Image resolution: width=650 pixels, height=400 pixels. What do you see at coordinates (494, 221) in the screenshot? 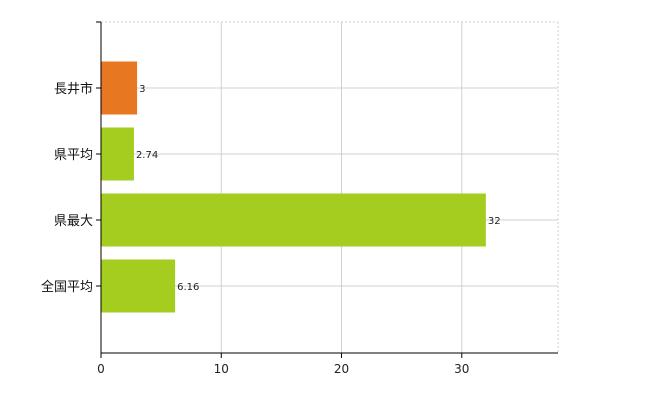
I see `data-label-2: 32` at bounding box center [494, 221].